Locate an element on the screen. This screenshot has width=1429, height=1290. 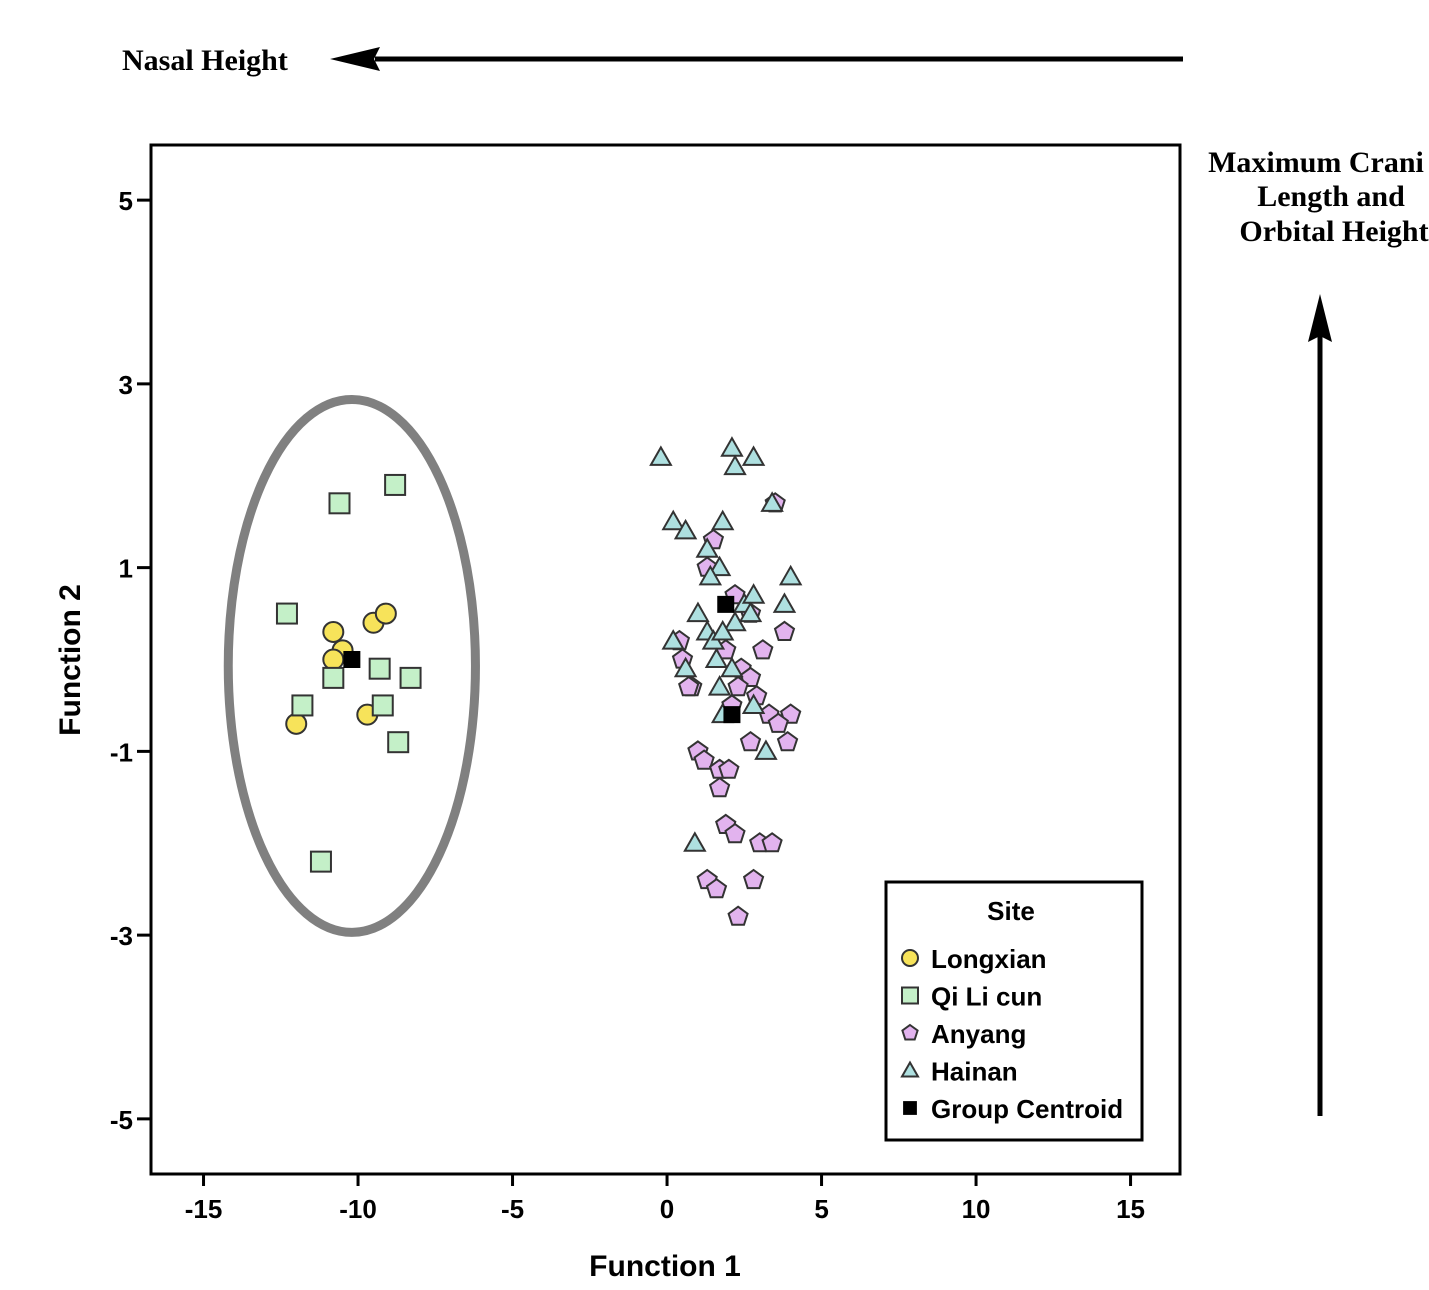
legend-hainan-icon is located at coordinates (910, 1069).